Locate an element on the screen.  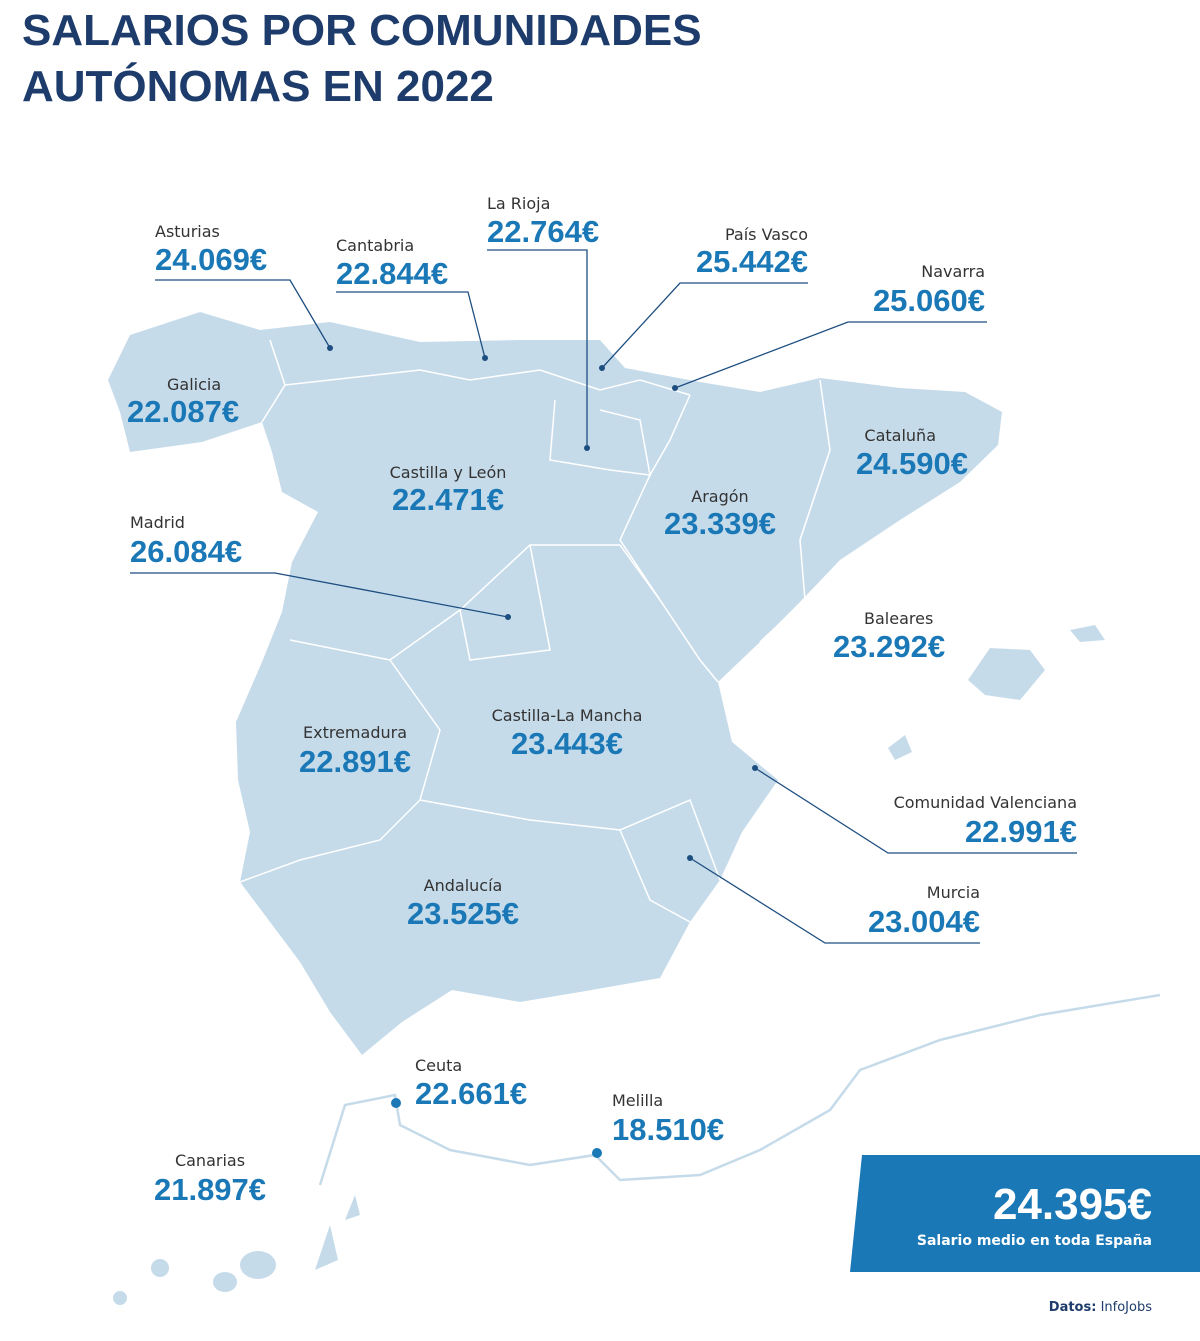
region-name: Extremadura is located at coordinates (355, 732).